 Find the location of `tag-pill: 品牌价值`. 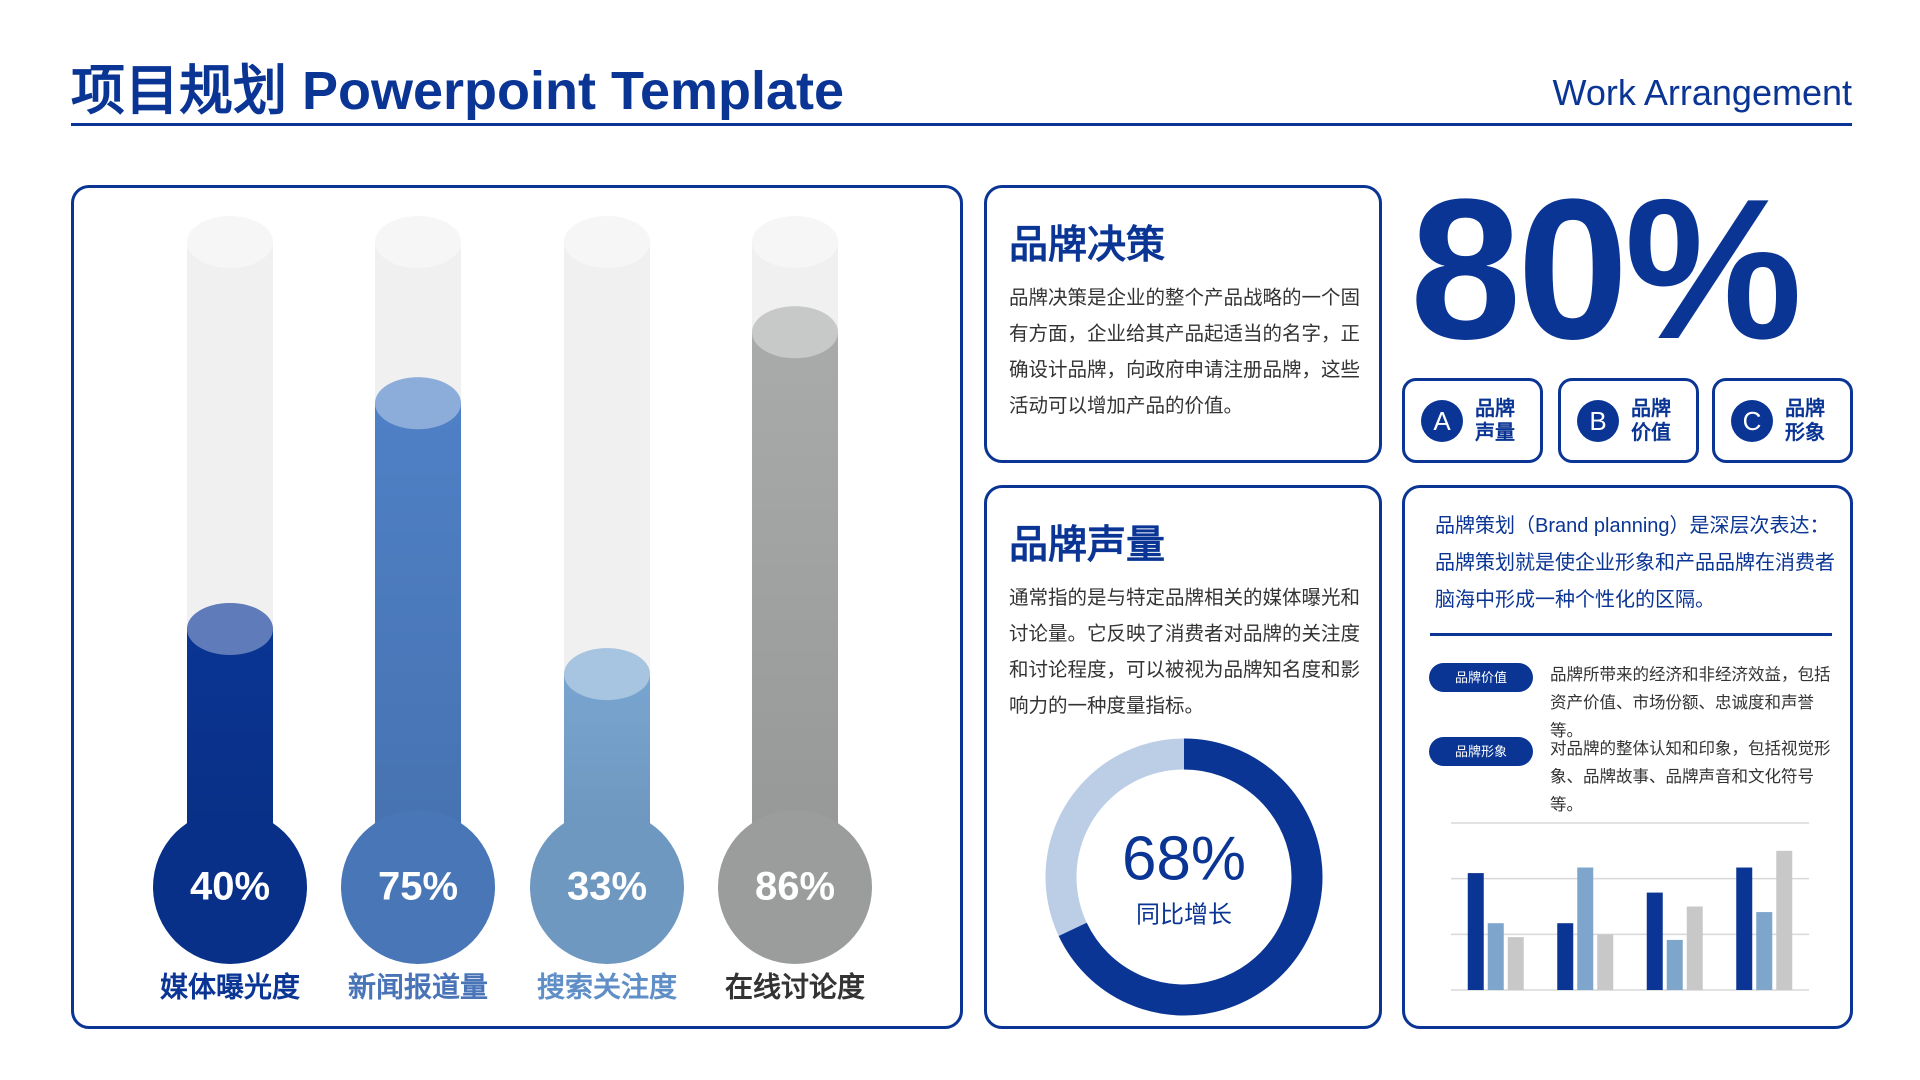

tag-pill: 品牌价值 is located at coordinates (1481, 677).